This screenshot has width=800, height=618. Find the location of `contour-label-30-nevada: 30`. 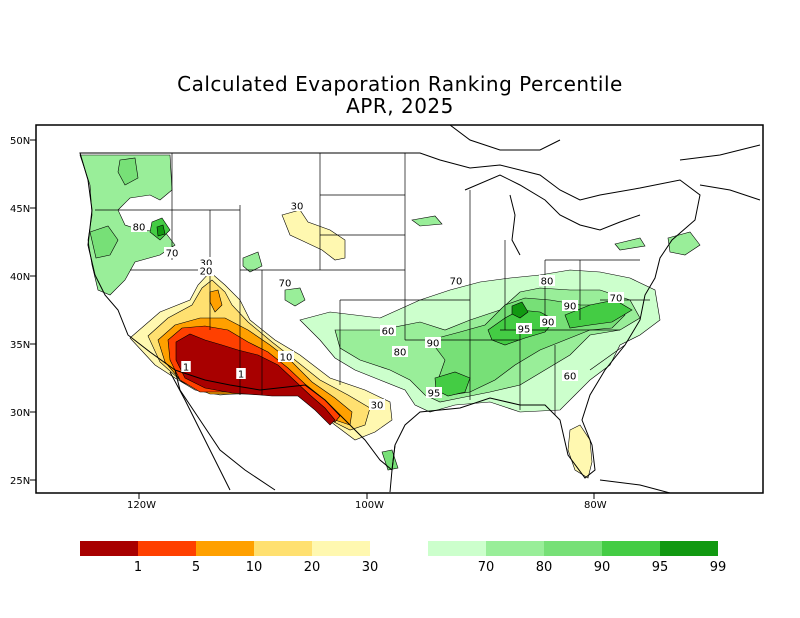

contour-label-30-nevada: 30 is located at coordinates (206, 263).